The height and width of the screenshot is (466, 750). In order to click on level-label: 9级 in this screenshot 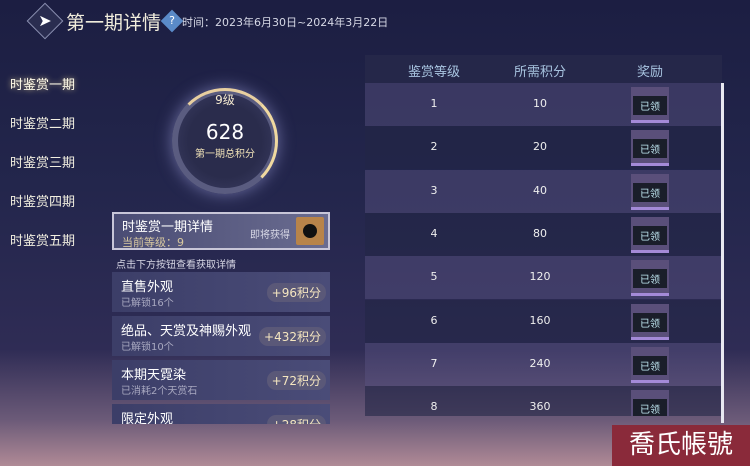, I will do `click(225, 100)`.